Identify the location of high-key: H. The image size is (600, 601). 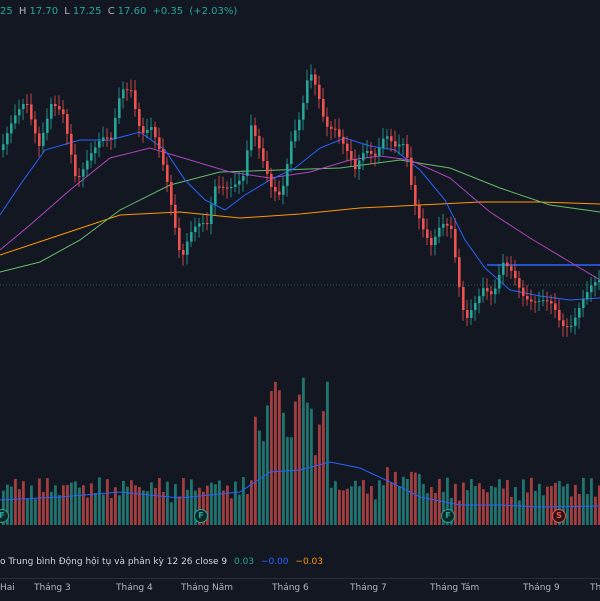
(22, 11).